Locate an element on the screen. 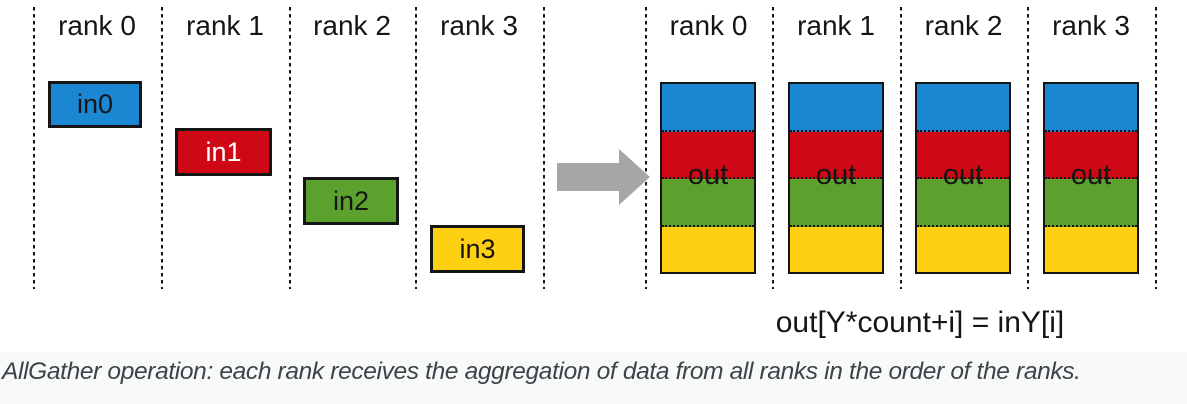  output-buffer-rank-1: out is located at coordinates (836, 178).